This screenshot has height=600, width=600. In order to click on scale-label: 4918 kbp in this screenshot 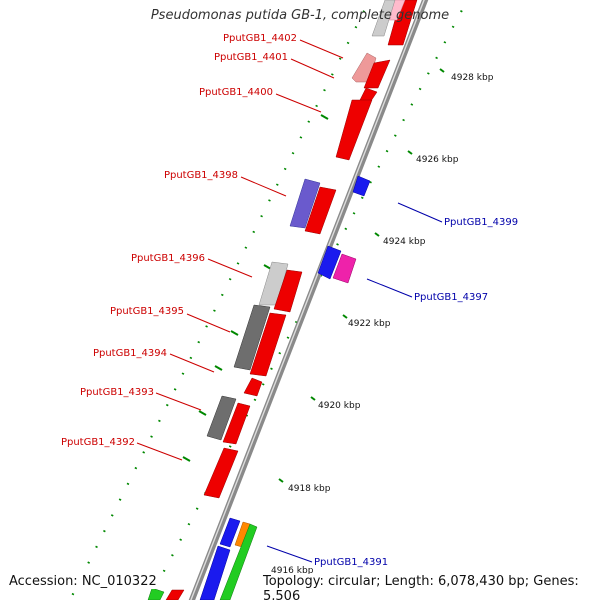, I will do `click(309, 489)`.